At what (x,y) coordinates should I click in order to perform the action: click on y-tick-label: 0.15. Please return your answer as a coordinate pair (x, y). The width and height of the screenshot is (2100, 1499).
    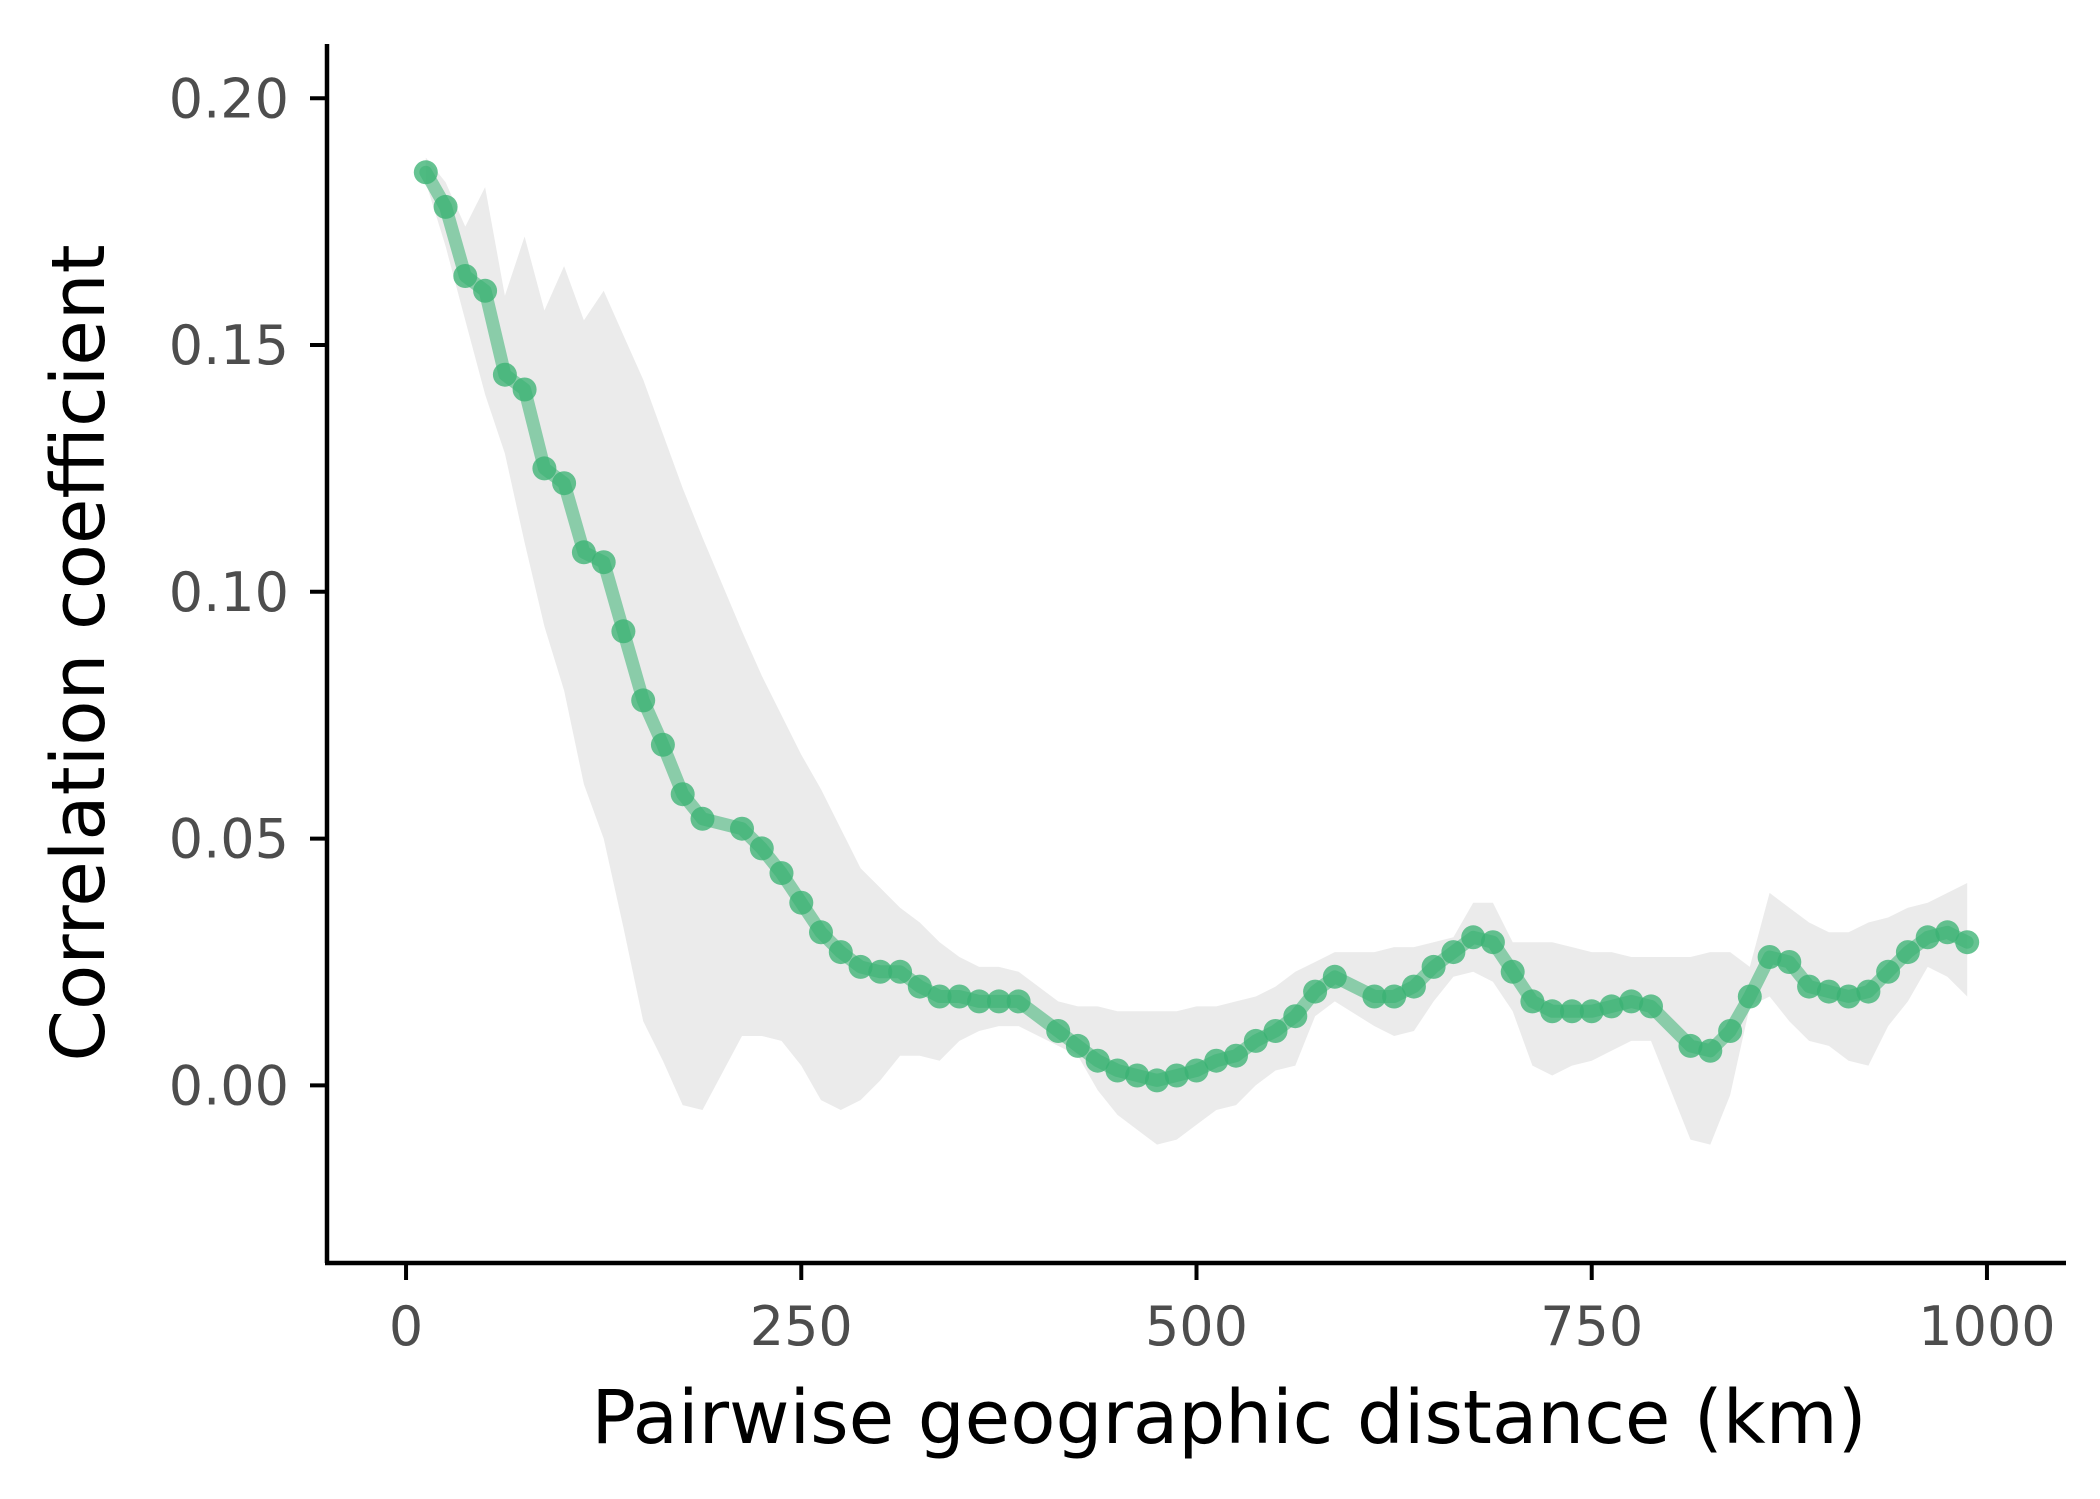
    Looking at the image, I should click on (229, 345).